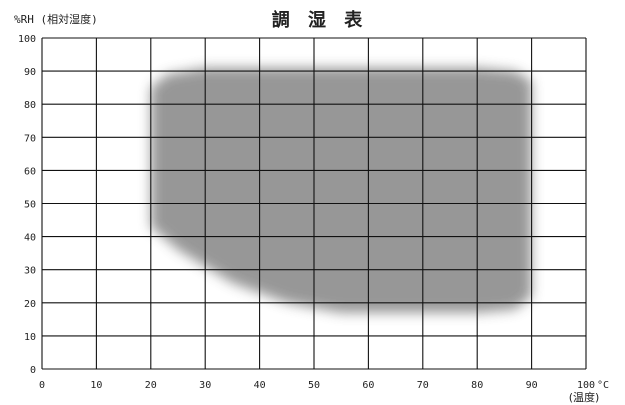 The width and height of the screenshot is (625, 405). Describe the element at coordinates (42, 385) in the screenshot. I see `x-tick-label: 0` at that location.